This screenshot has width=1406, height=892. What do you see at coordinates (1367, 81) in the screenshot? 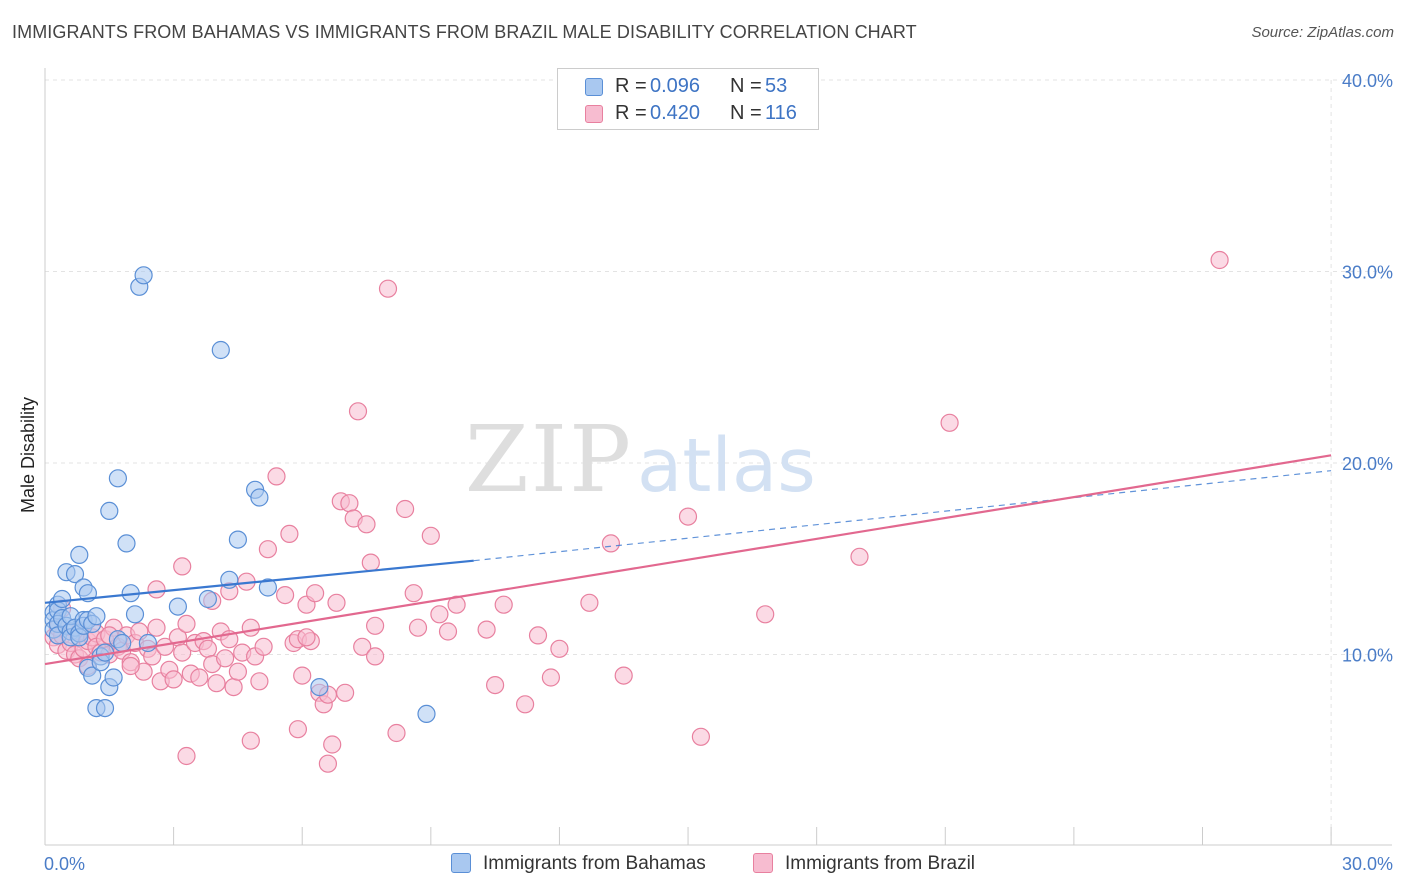
I see `y-tick-label: 40.0%` at bounding box center [1367, 81].